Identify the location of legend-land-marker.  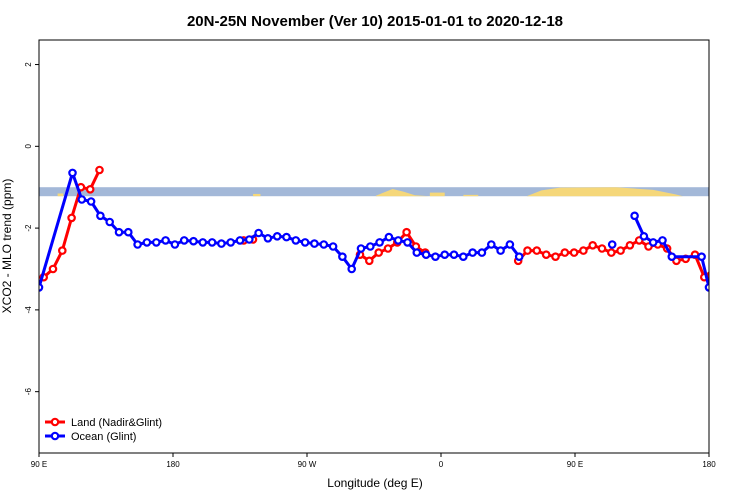
(55, 422).